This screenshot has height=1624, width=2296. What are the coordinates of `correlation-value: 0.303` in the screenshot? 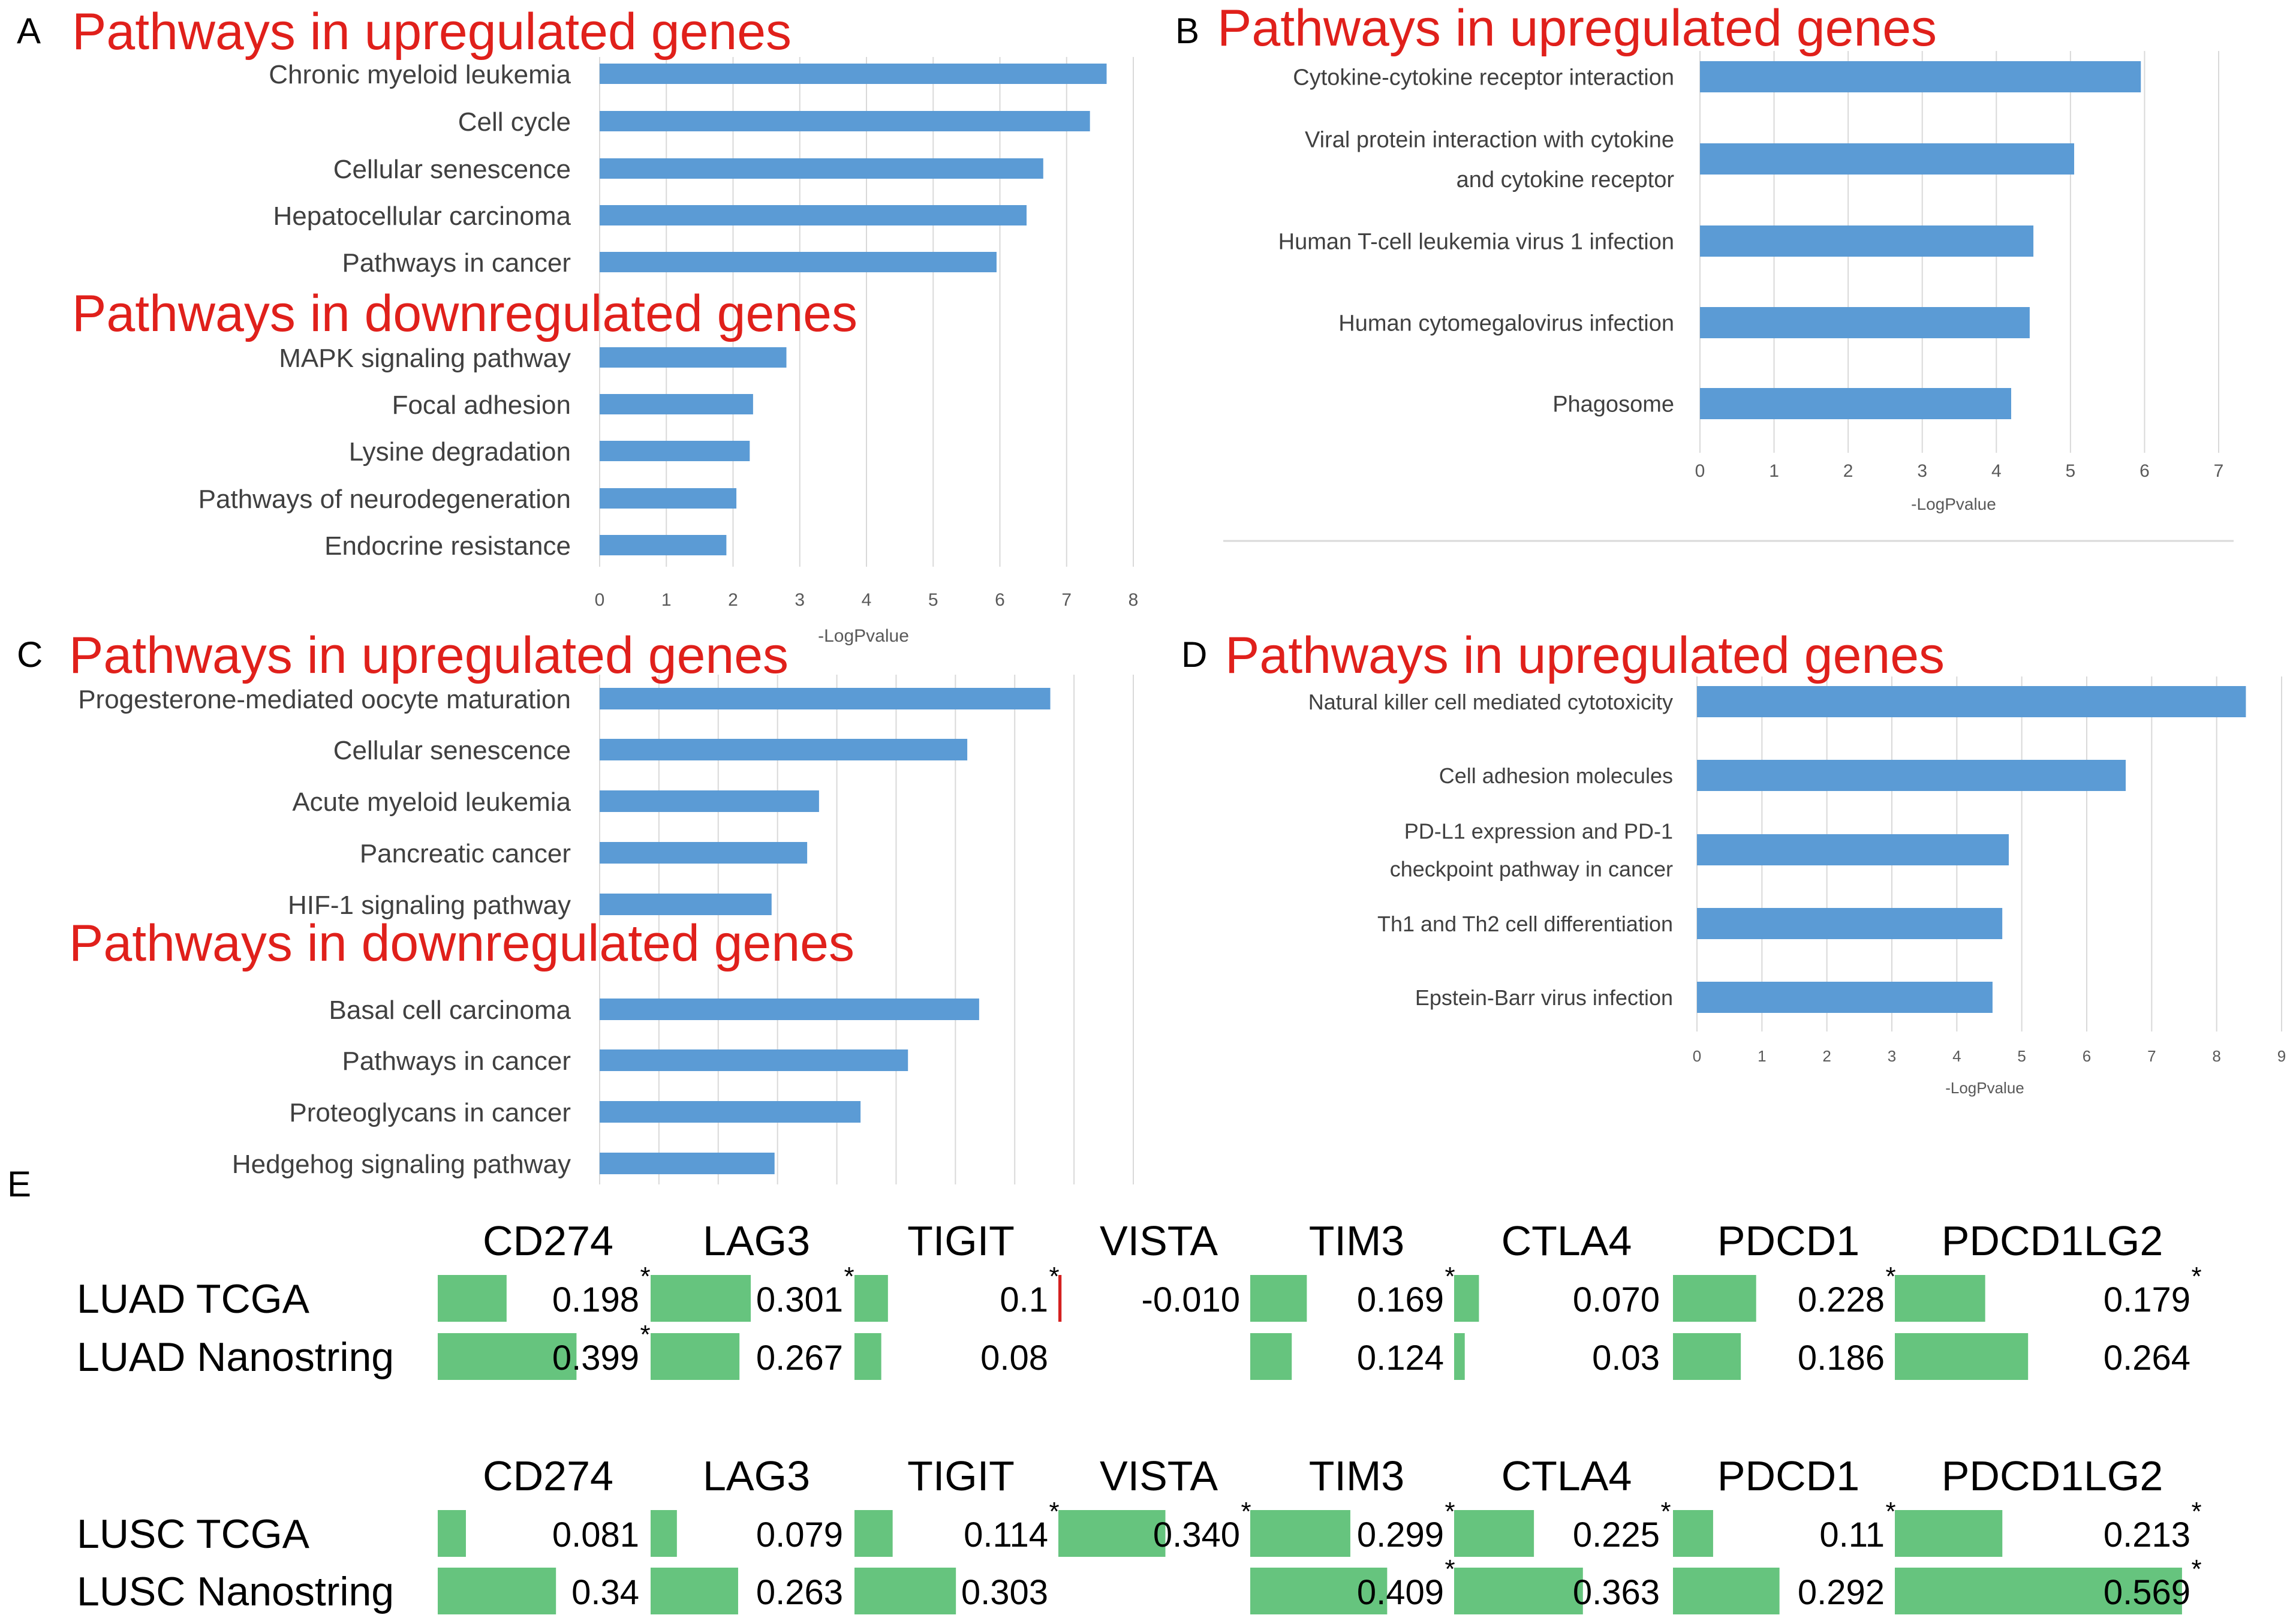 It's located at (1004, 1592).